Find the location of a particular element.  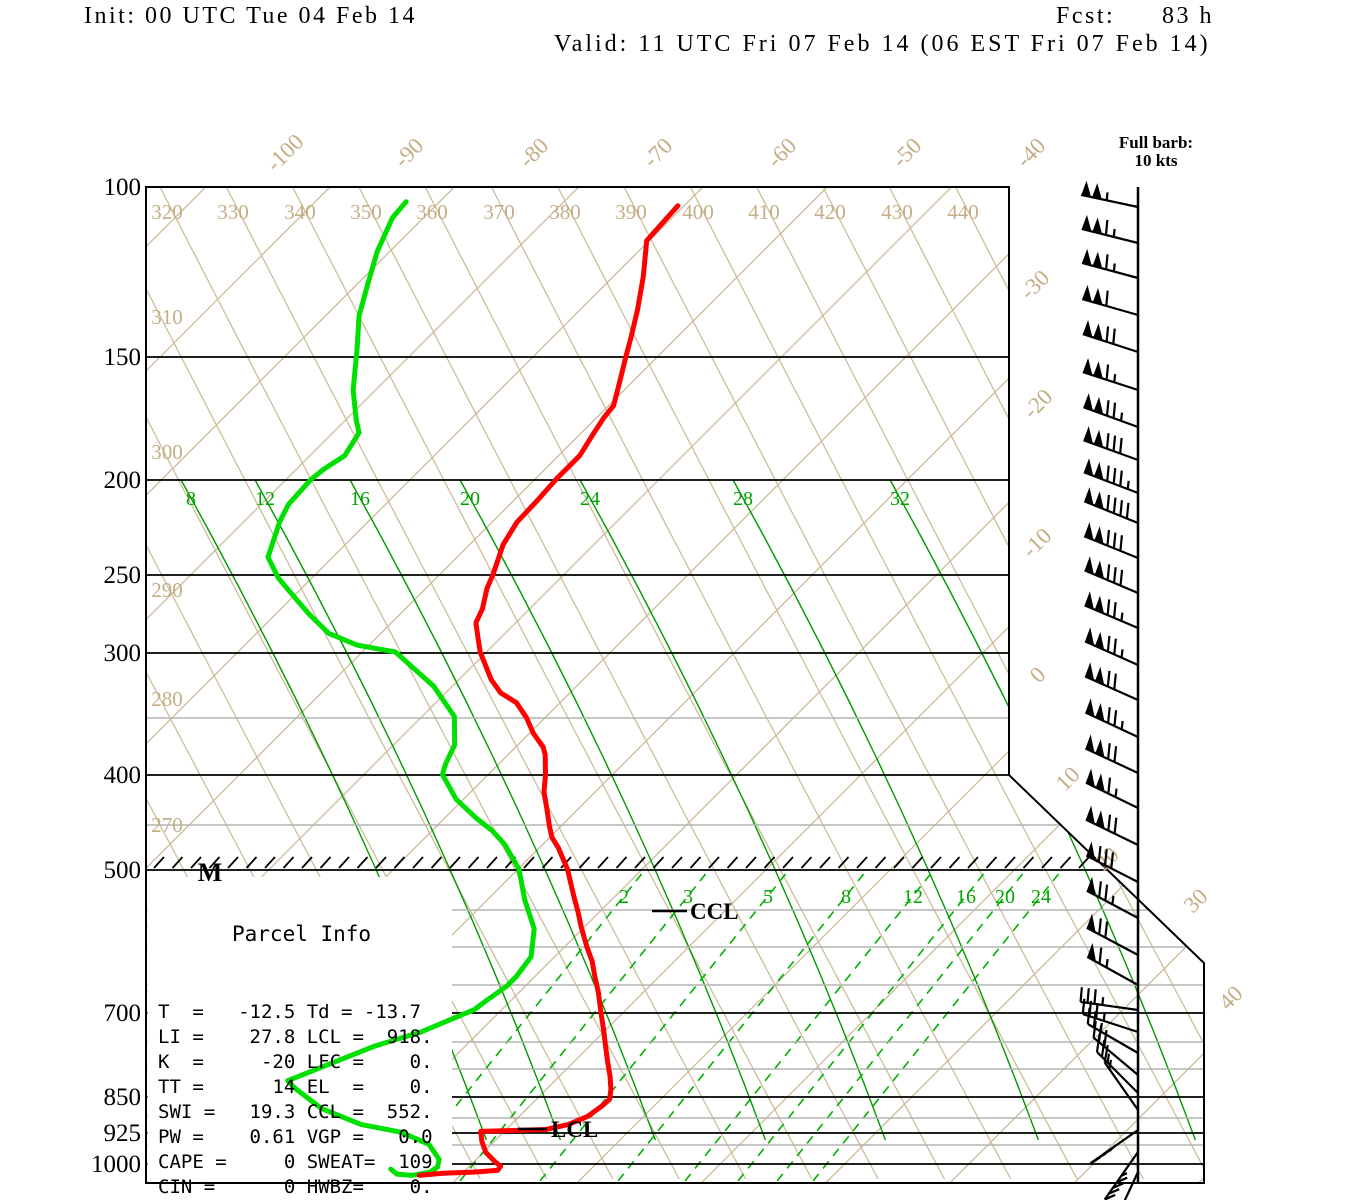

wind-barb-legend-line2: 10 kts is located at coordinates (1156, 160).